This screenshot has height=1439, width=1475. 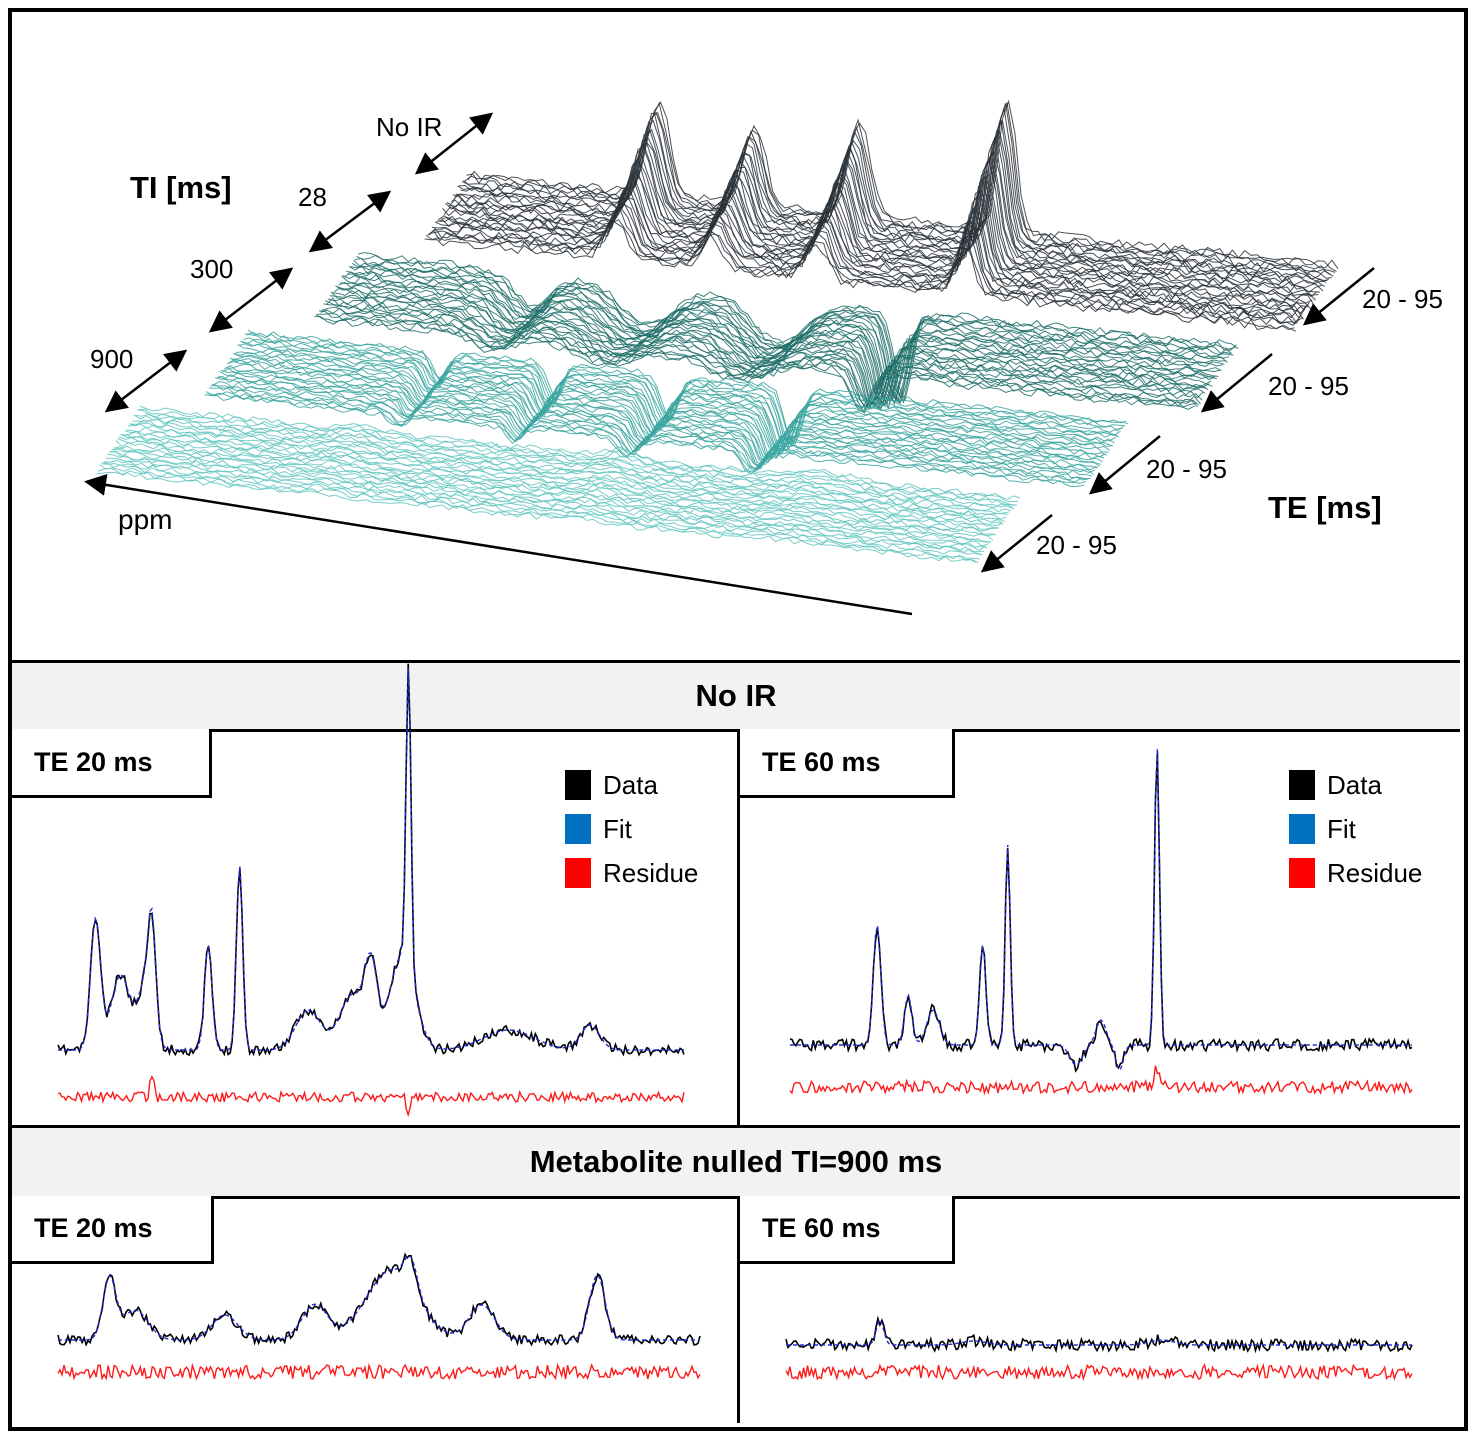 What do you see at coordinates (1302, 873) in the screenshot?
I see `legend-swatch-residue` at bounding box center [1302, 873].